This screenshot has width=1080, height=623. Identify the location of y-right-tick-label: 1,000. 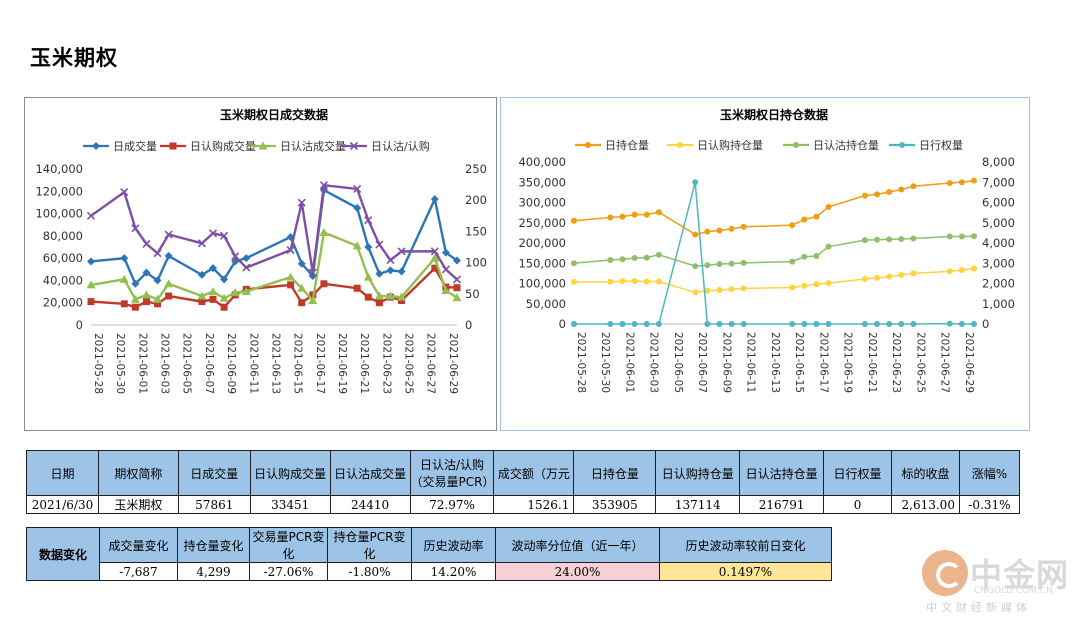
(998, 304).